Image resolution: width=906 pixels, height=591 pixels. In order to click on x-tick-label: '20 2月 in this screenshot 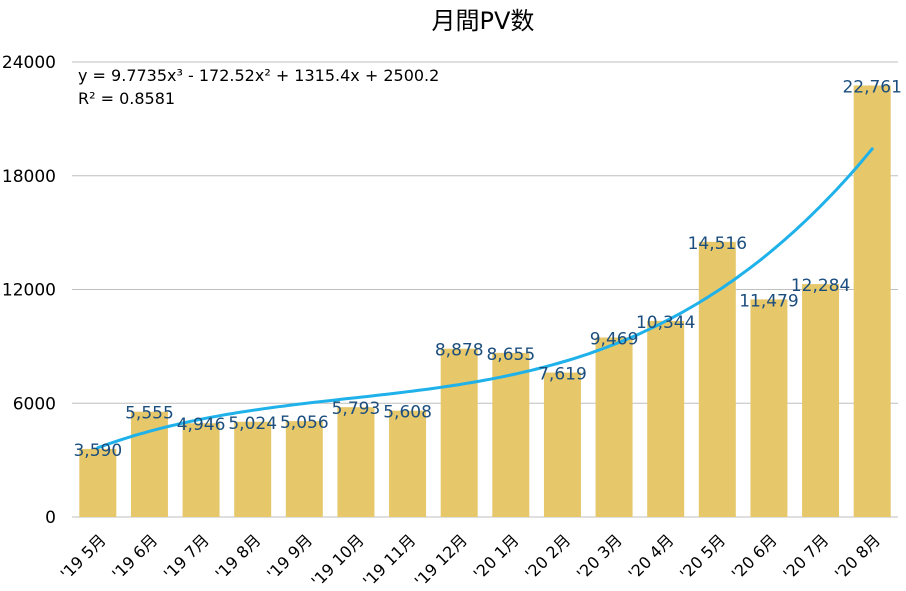, I will do `click(547, 556)`.